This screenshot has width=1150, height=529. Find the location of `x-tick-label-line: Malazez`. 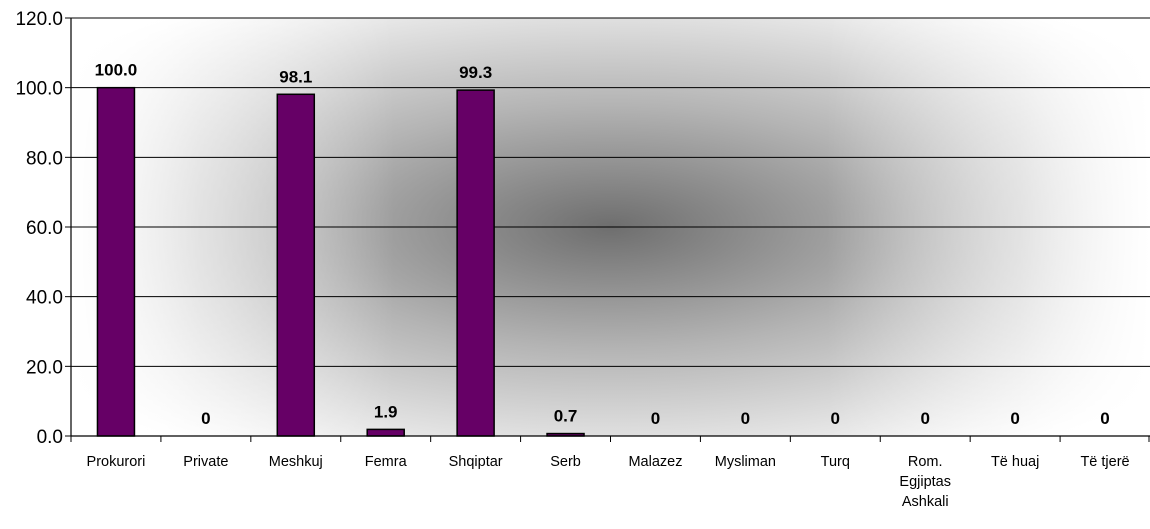

x-tick-label-line: Malazez is located at coordinates (655, 462).